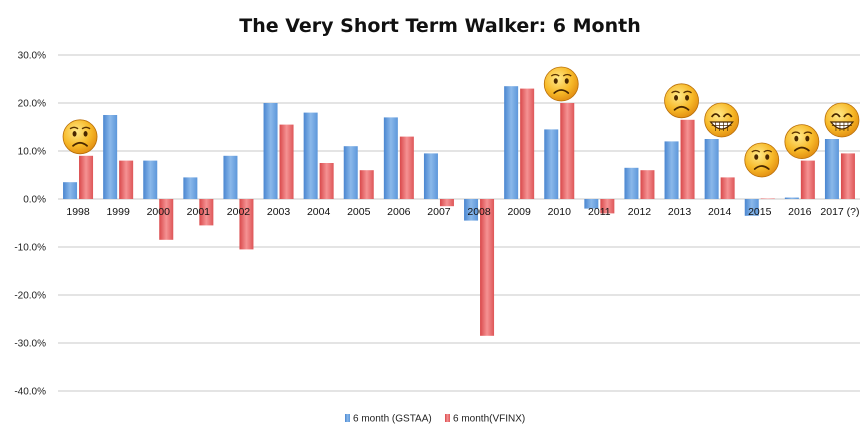 The width and height of the screenshot is (868, 440). Describe the element at coordinates (671, 170) in the screenshot. I see `bar-gstaa-2013` at that location.